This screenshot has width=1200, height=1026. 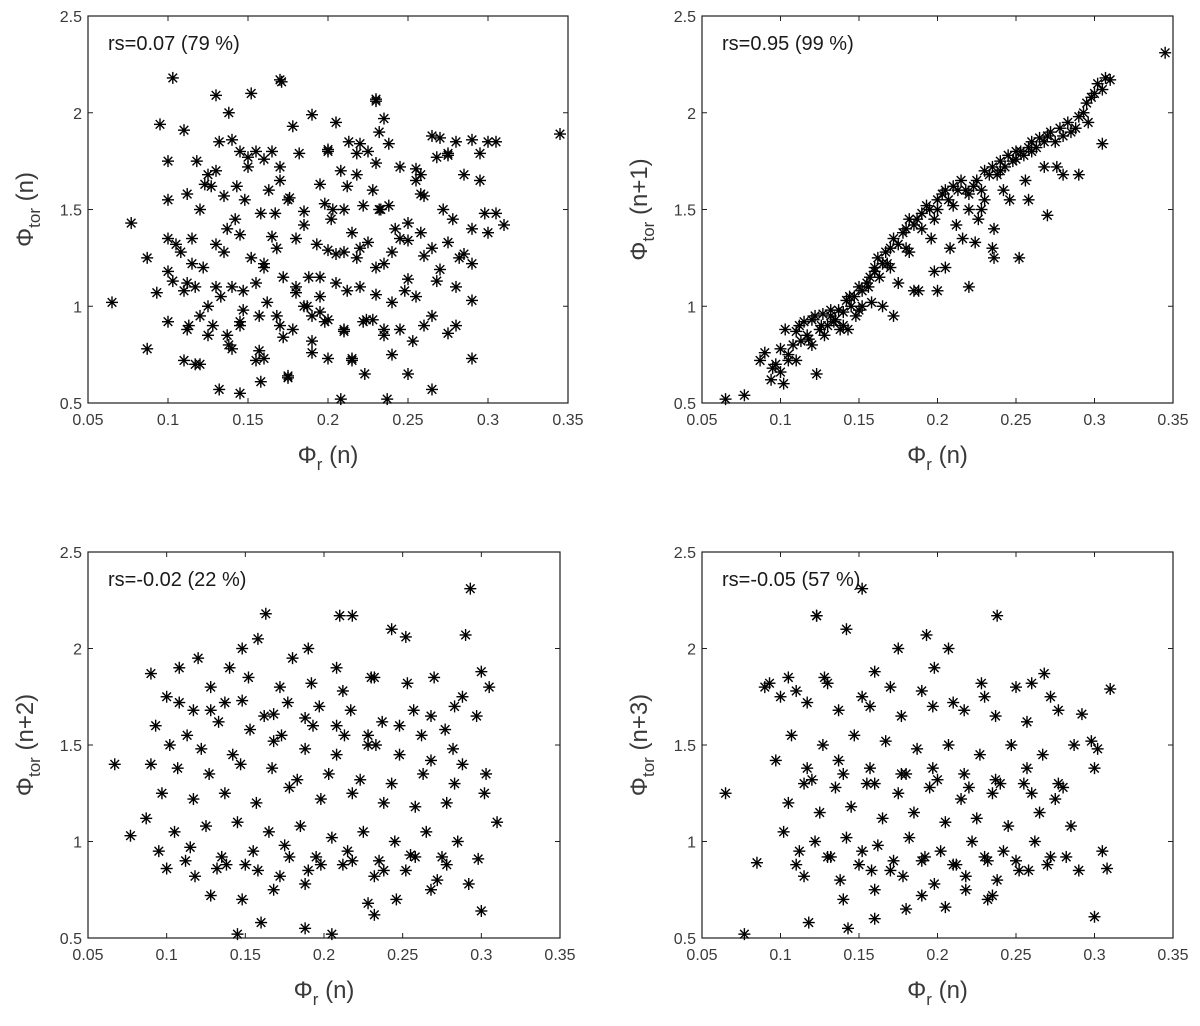 I want to click on x-tick-label: 0.2, so click(x=328, y=420).